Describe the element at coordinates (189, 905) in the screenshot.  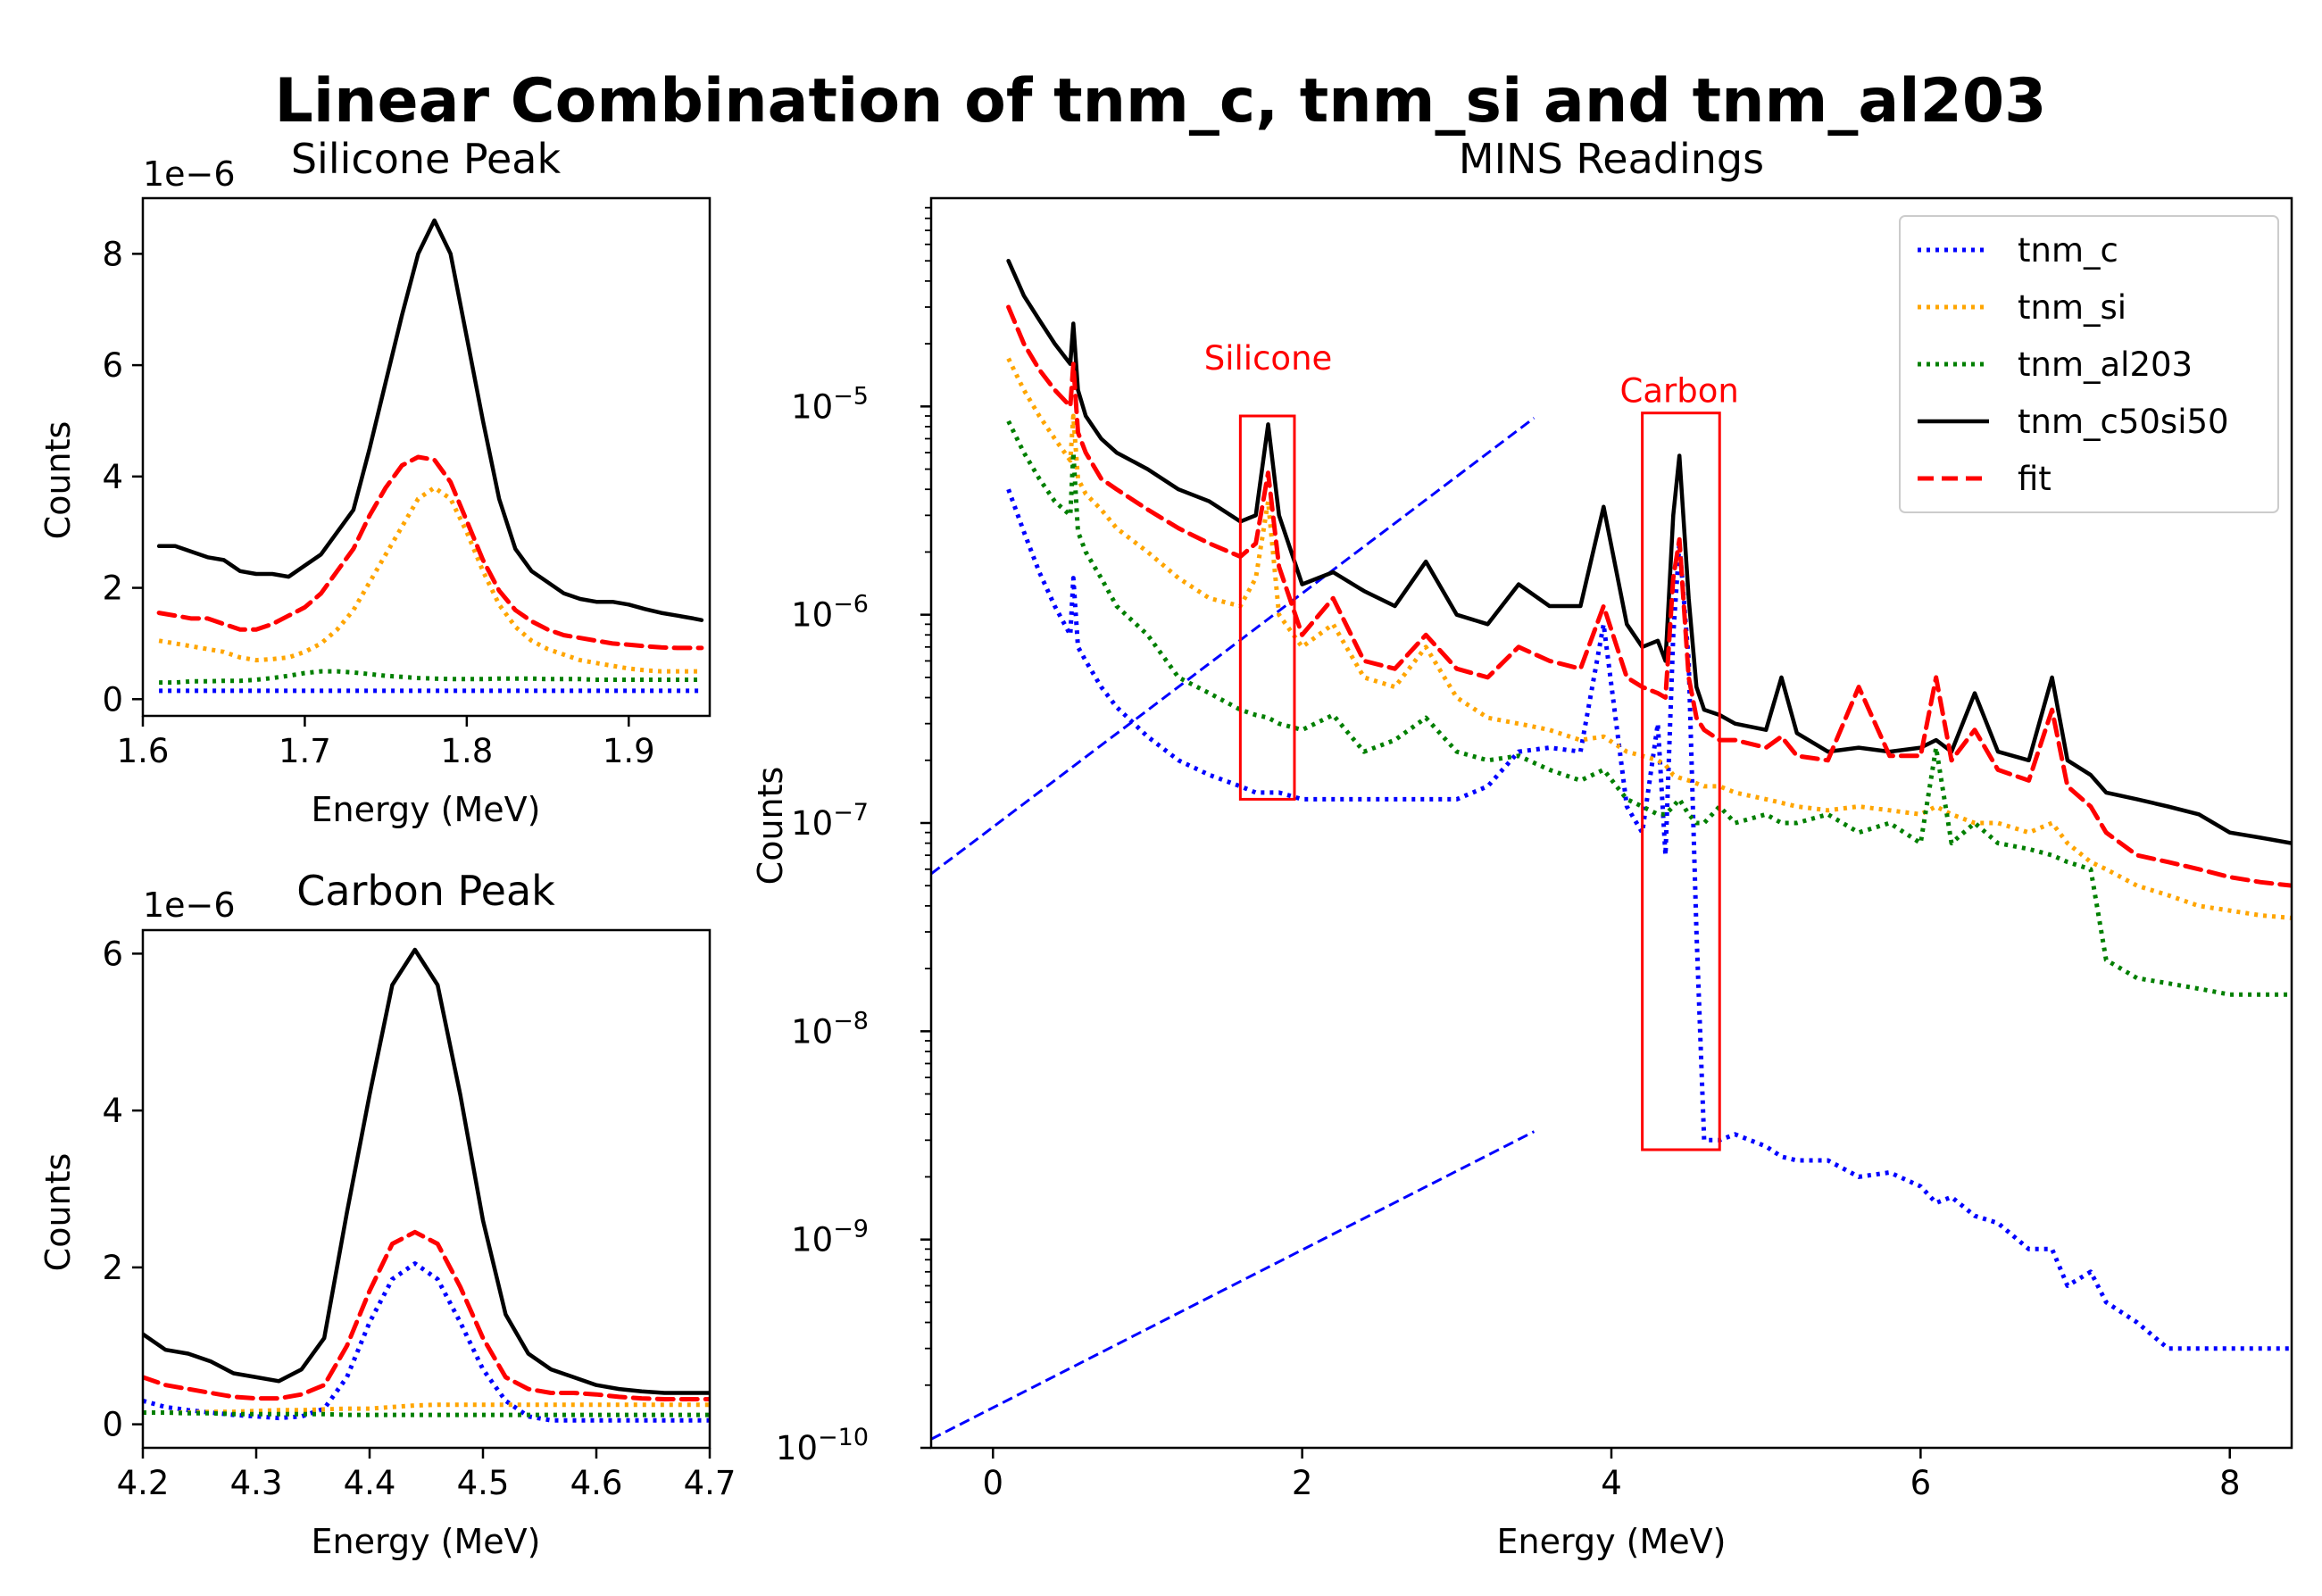
I see `carbon-offset-label: 1e−6` at that location.